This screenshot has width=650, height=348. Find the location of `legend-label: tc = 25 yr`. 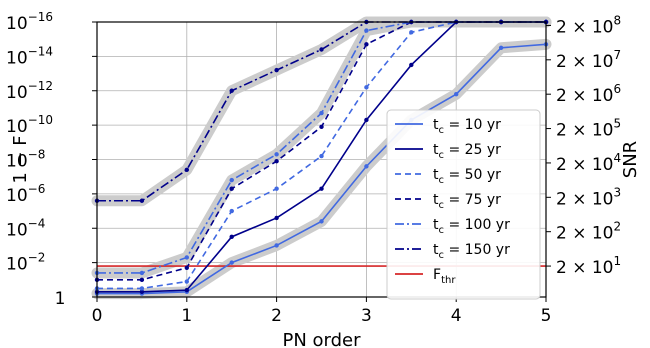

legend-label: tc = 25 yr is located at coordinates (467, 151).